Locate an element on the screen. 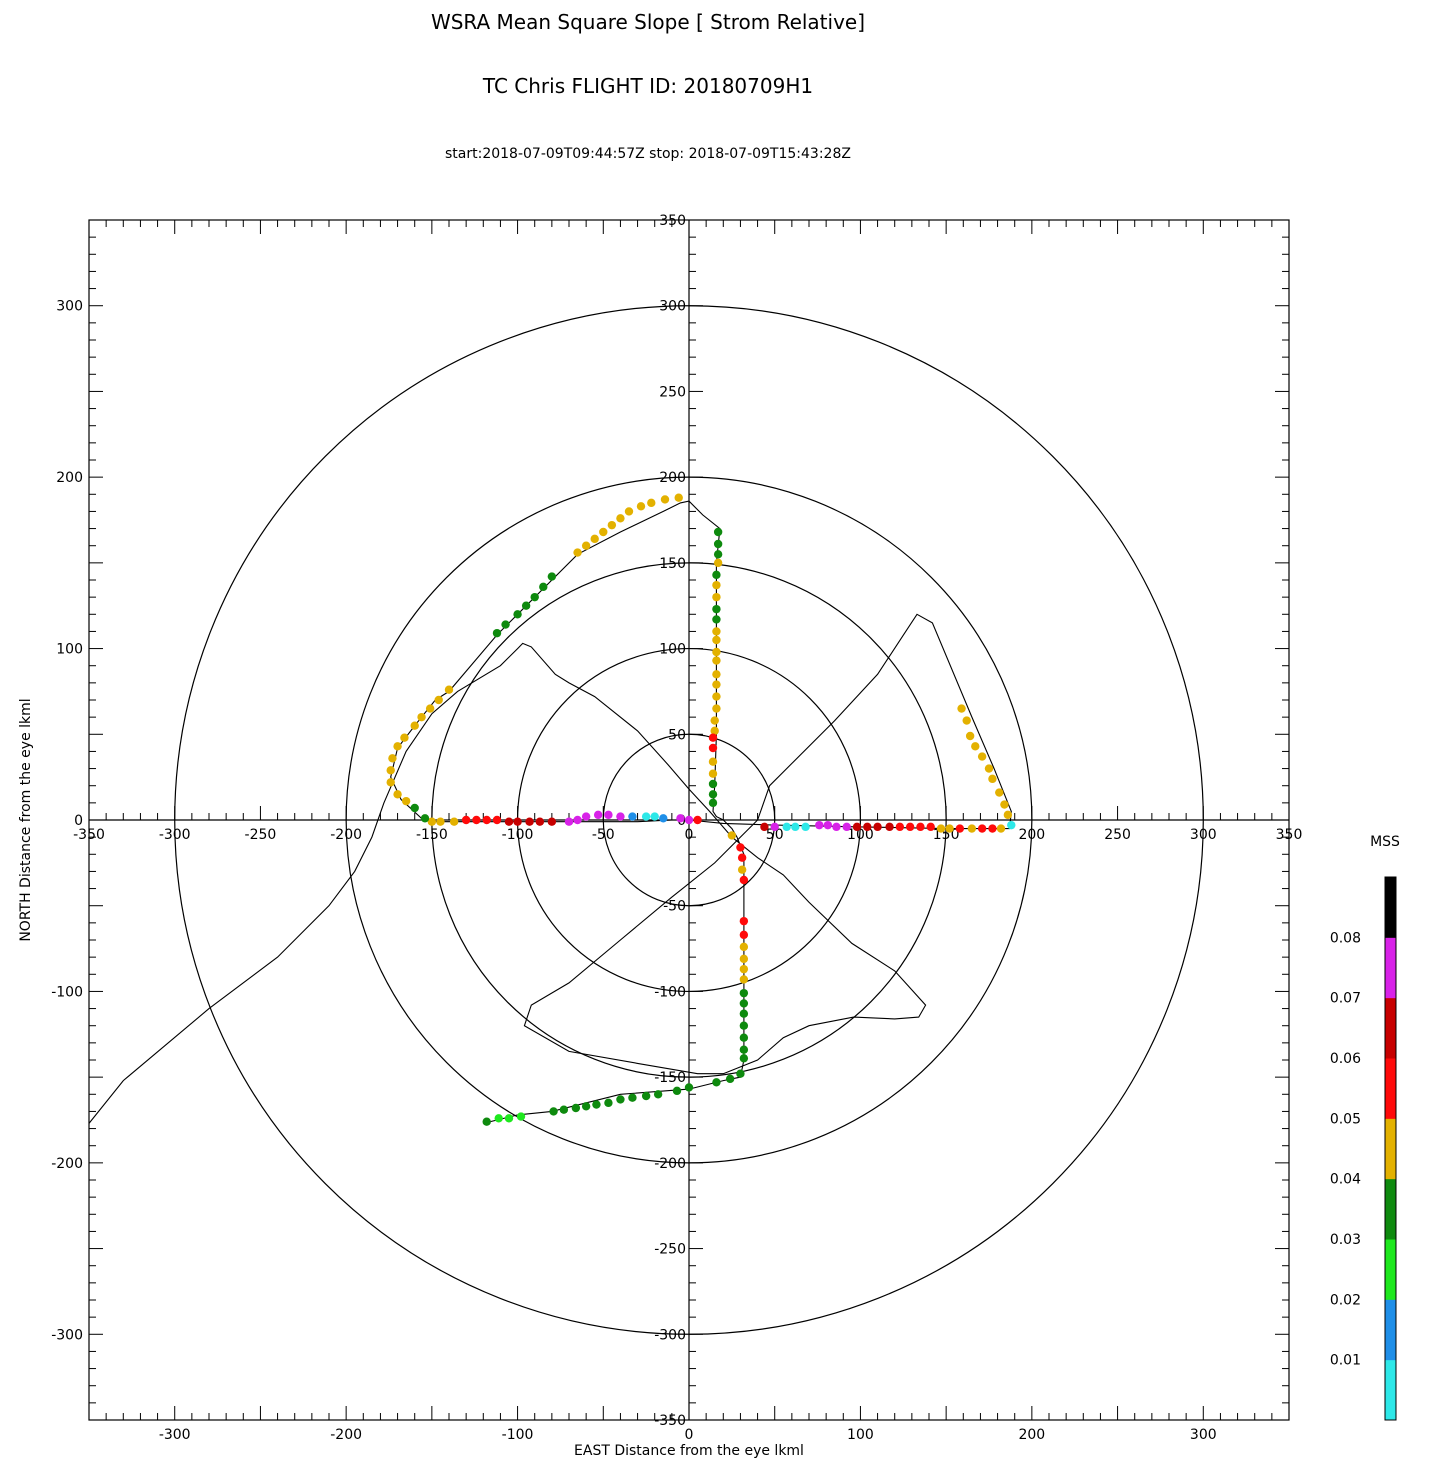 This screenshot has width=1435, height=1474. y-tick-label: -100 is located at coordinates (67, 992).